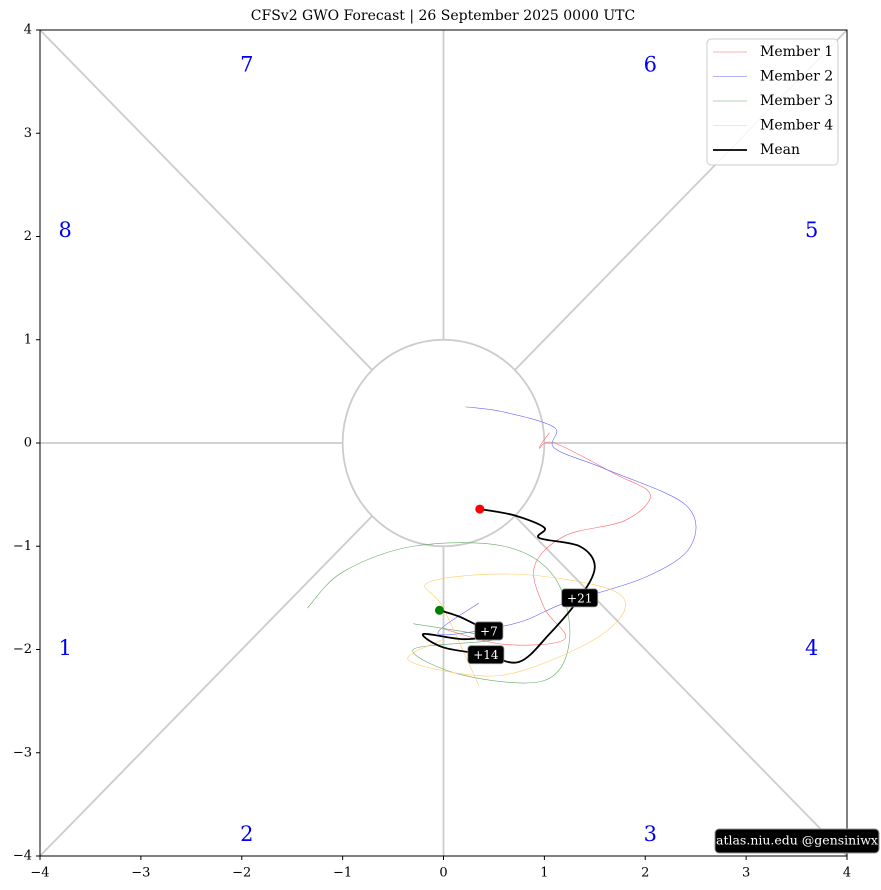 The image size is (881, 890). What do you see at coordinates (140, 873) in the screenshot?
I see `x-tick-label: −3` at bounding box center [140, 873].